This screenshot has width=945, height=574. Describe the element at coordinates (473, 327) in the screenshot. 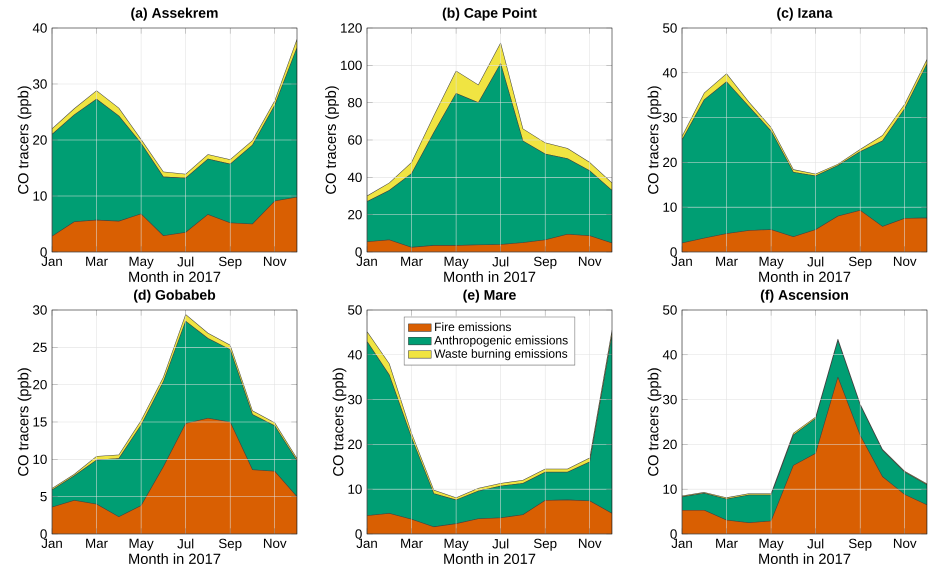

I see `legend-label: Fire emissions` at that location.